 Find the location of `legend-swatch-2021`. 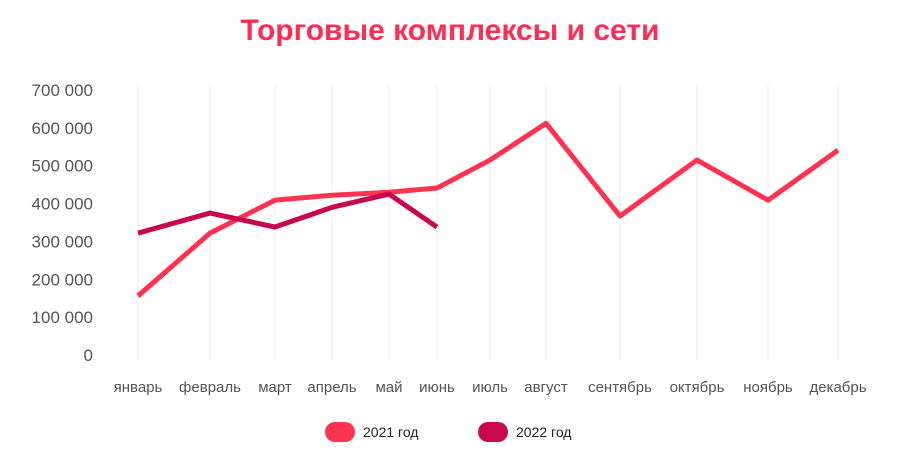

legend-swatch-2021 is located at coordinates (340, 432).